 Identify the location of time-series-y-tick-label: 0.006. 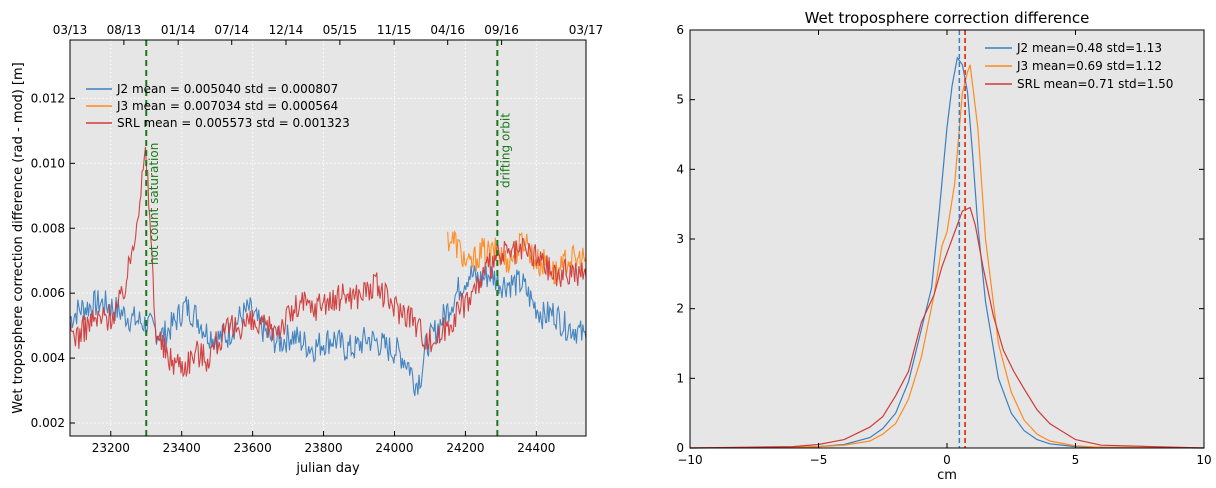
(48, 293).